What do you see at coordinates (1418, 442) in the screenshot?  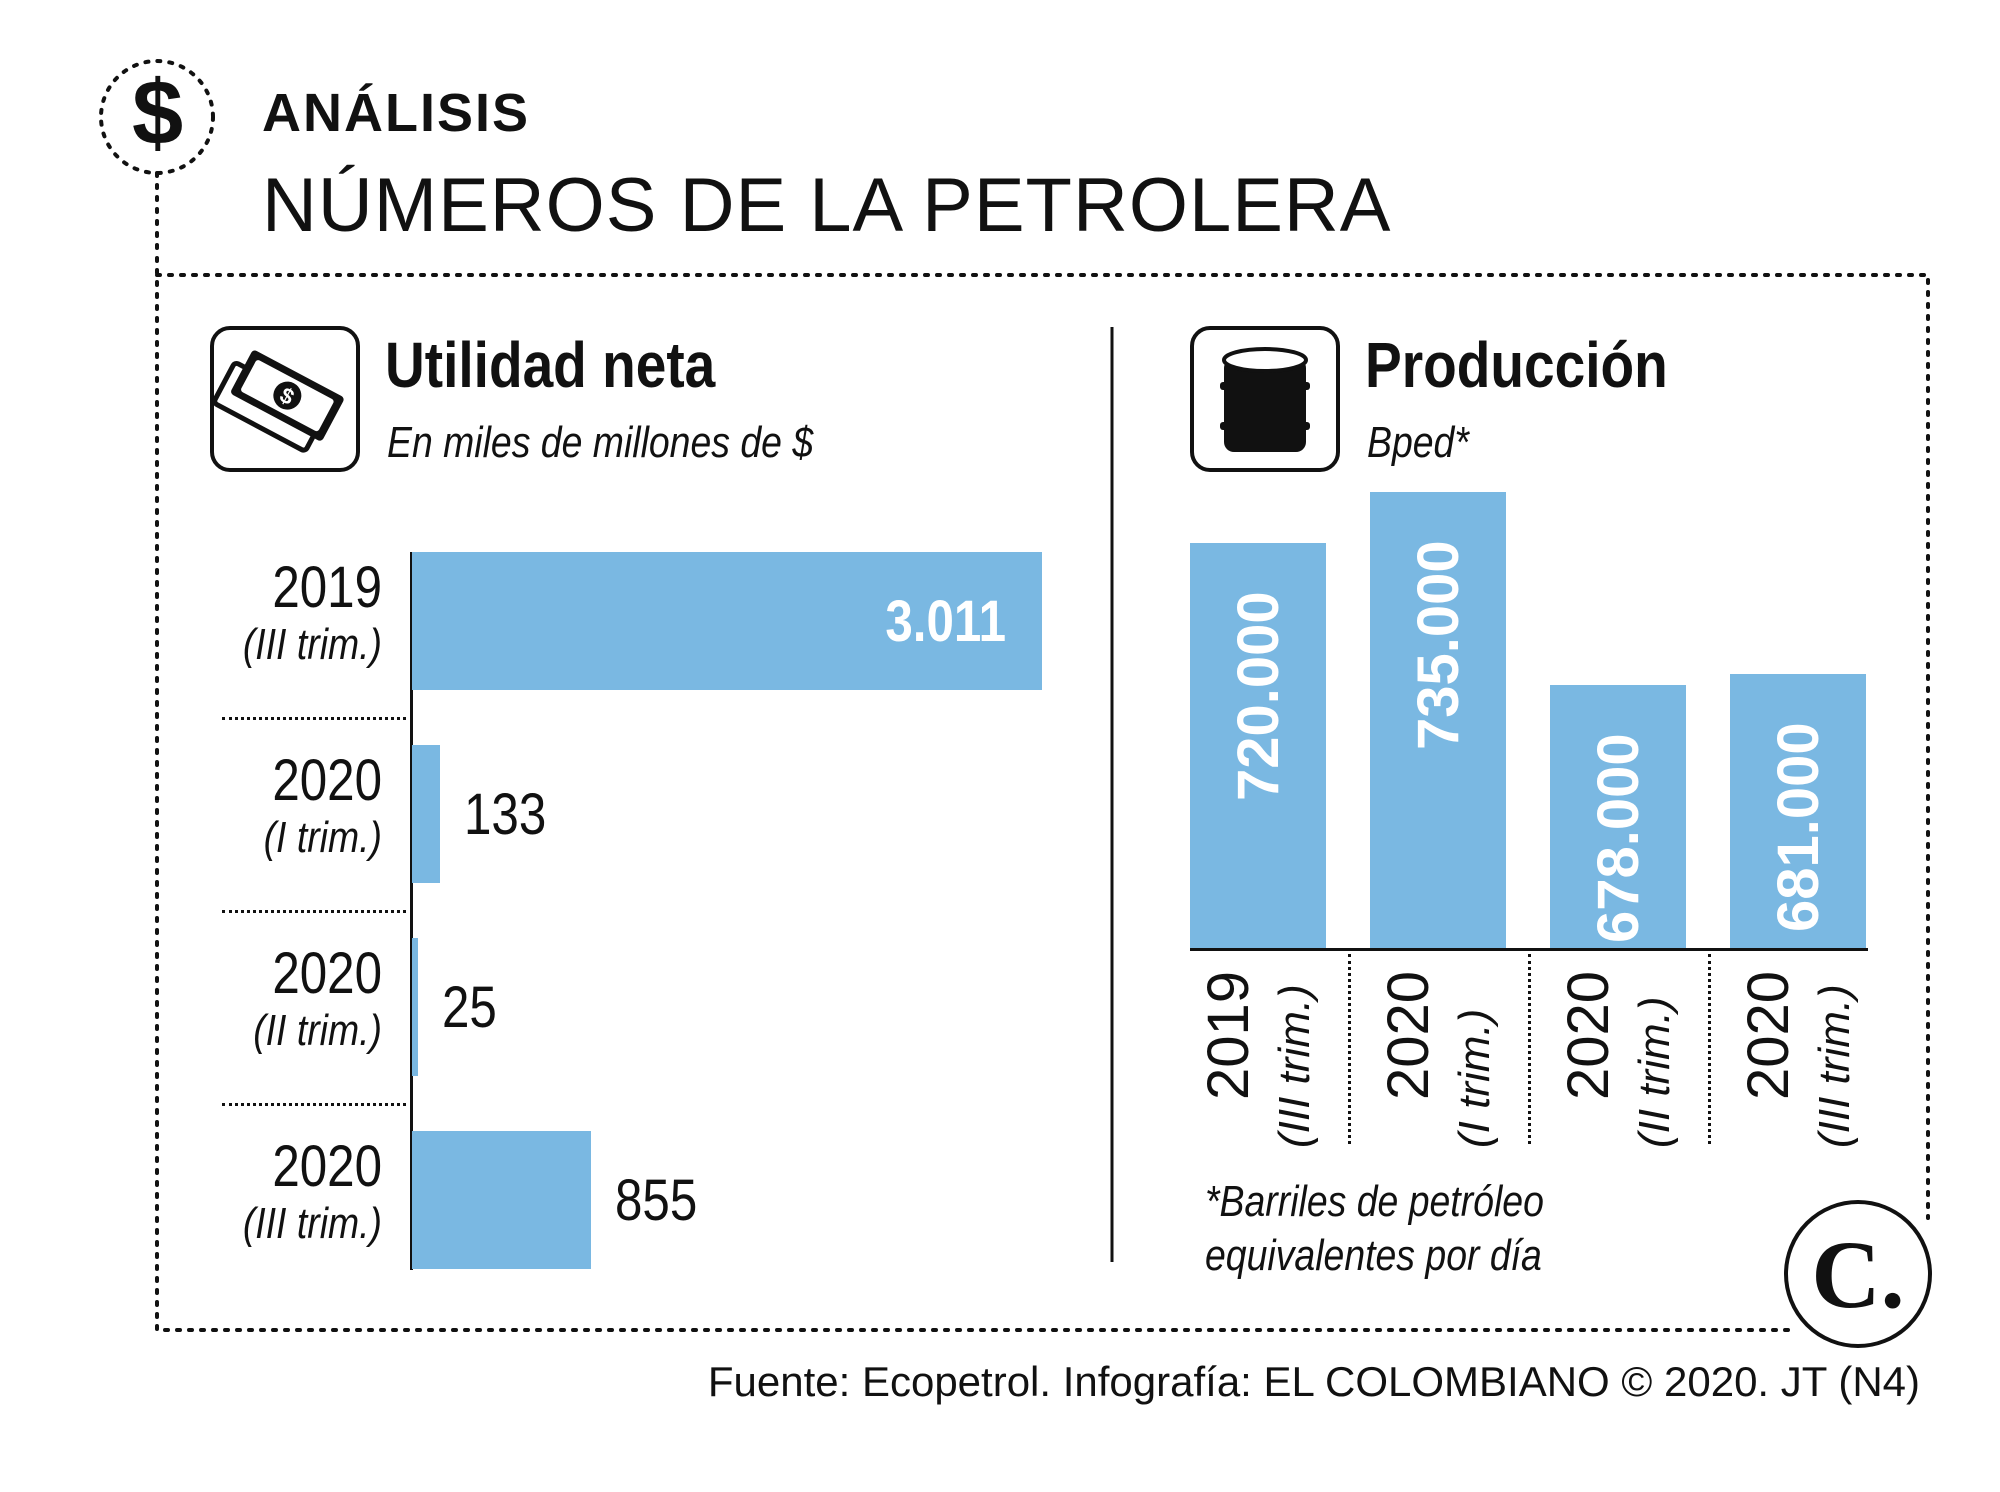 I see `right-panel-subtitle: Bped*` at bounding box center [1418, 442].